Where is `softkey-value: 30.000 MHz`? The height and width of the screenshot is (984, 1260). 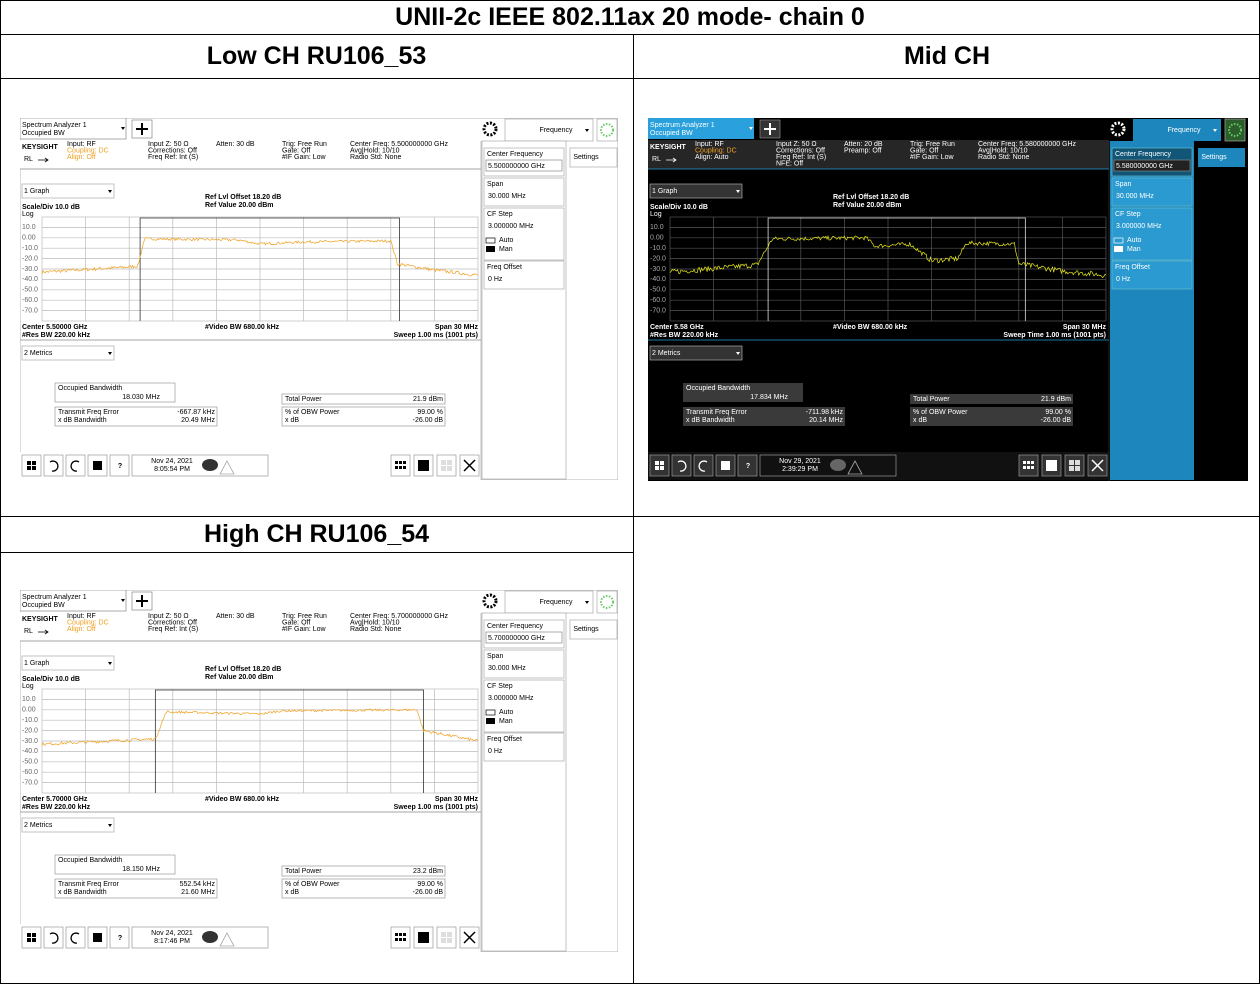
softkey-value: 30.000 MHz is located at coordinates (1135, 196).